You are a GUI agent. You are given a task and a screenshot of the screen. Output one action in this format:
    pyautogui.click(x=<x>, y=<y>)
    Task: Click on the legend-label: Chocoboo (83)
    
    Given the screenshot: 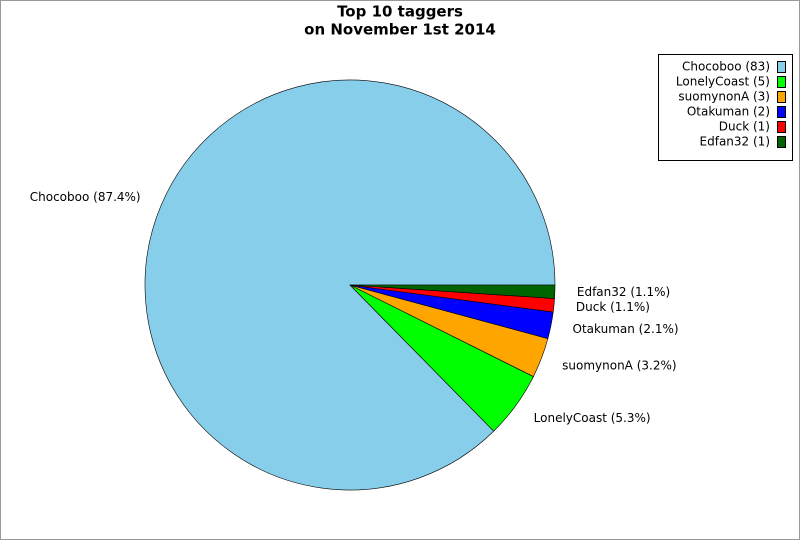 What is the action you would take?
    pyautogui.click(x=726, y=67)
    